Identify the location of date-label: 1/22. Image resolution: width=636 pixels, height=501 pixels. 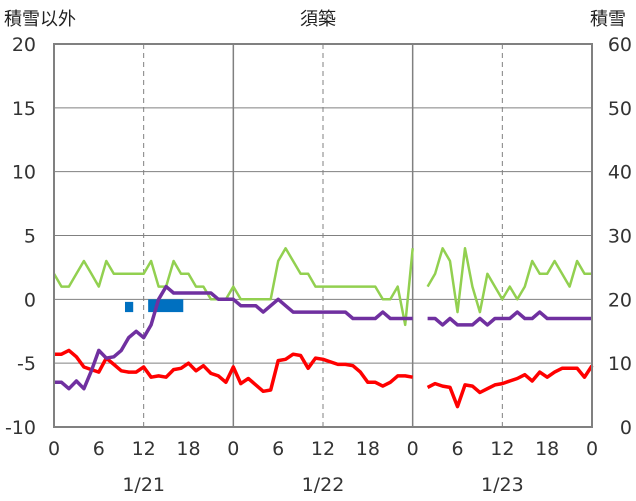
(323, 485).